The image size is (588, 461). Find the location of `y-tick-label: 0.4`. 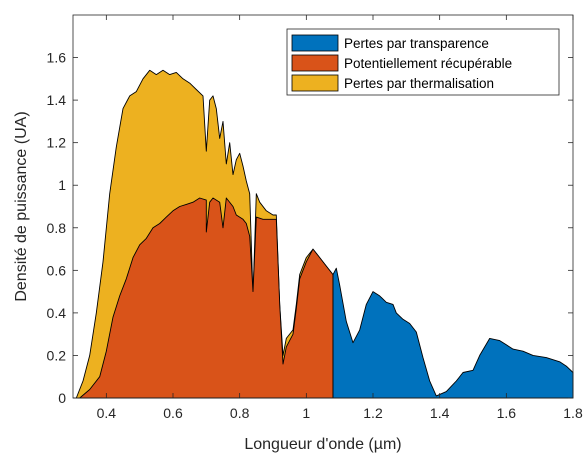

y-tick-label: 0.4 is located at coordinates (57, 313).